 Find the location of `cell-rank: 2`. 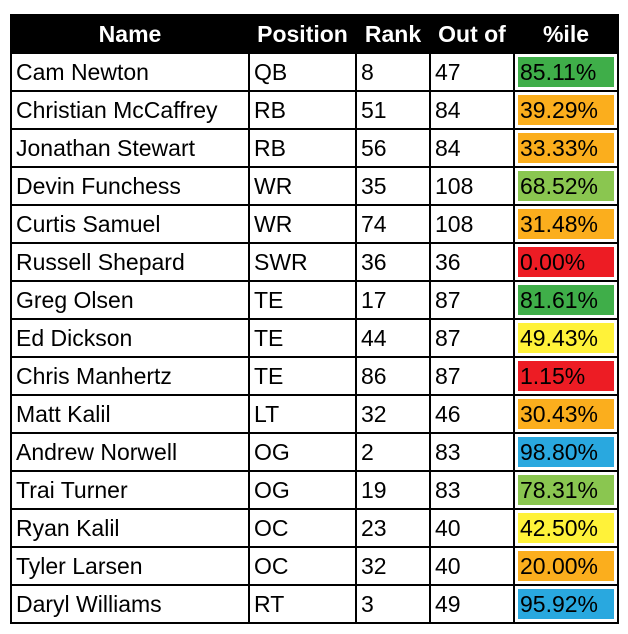

cell-rank: 2 is located at coordinates (393, 452).